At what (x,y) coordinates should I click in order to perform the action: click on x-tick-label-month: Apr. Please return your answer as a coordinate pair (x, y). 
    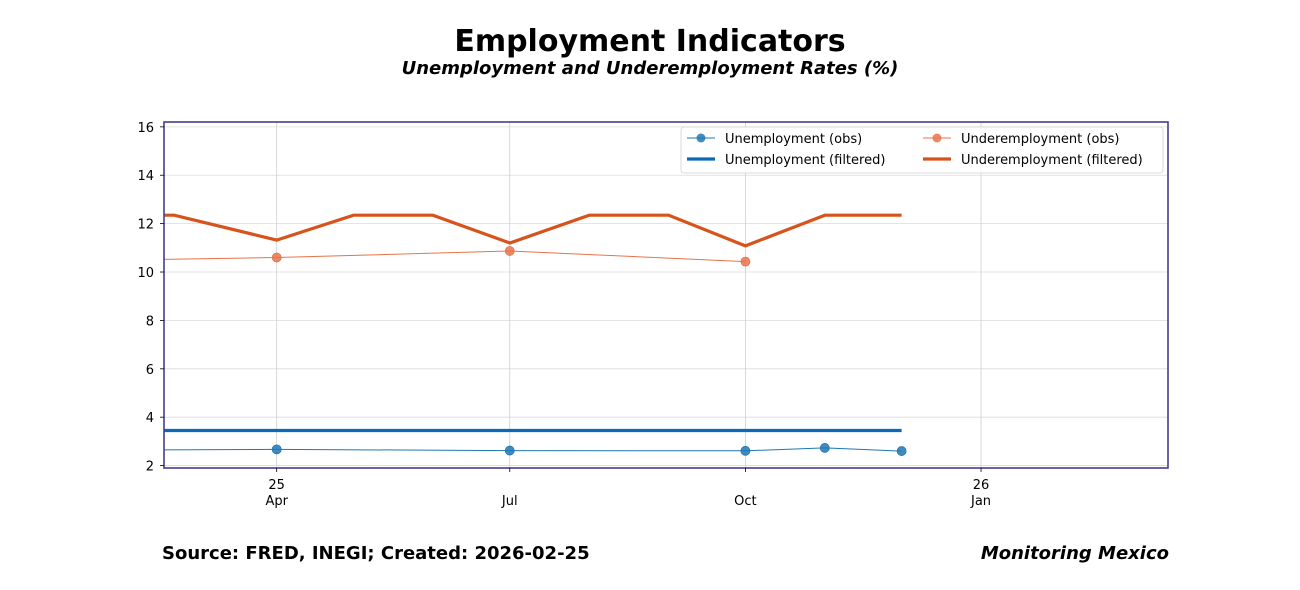
    Looking at the image, I should click on (276, 501).